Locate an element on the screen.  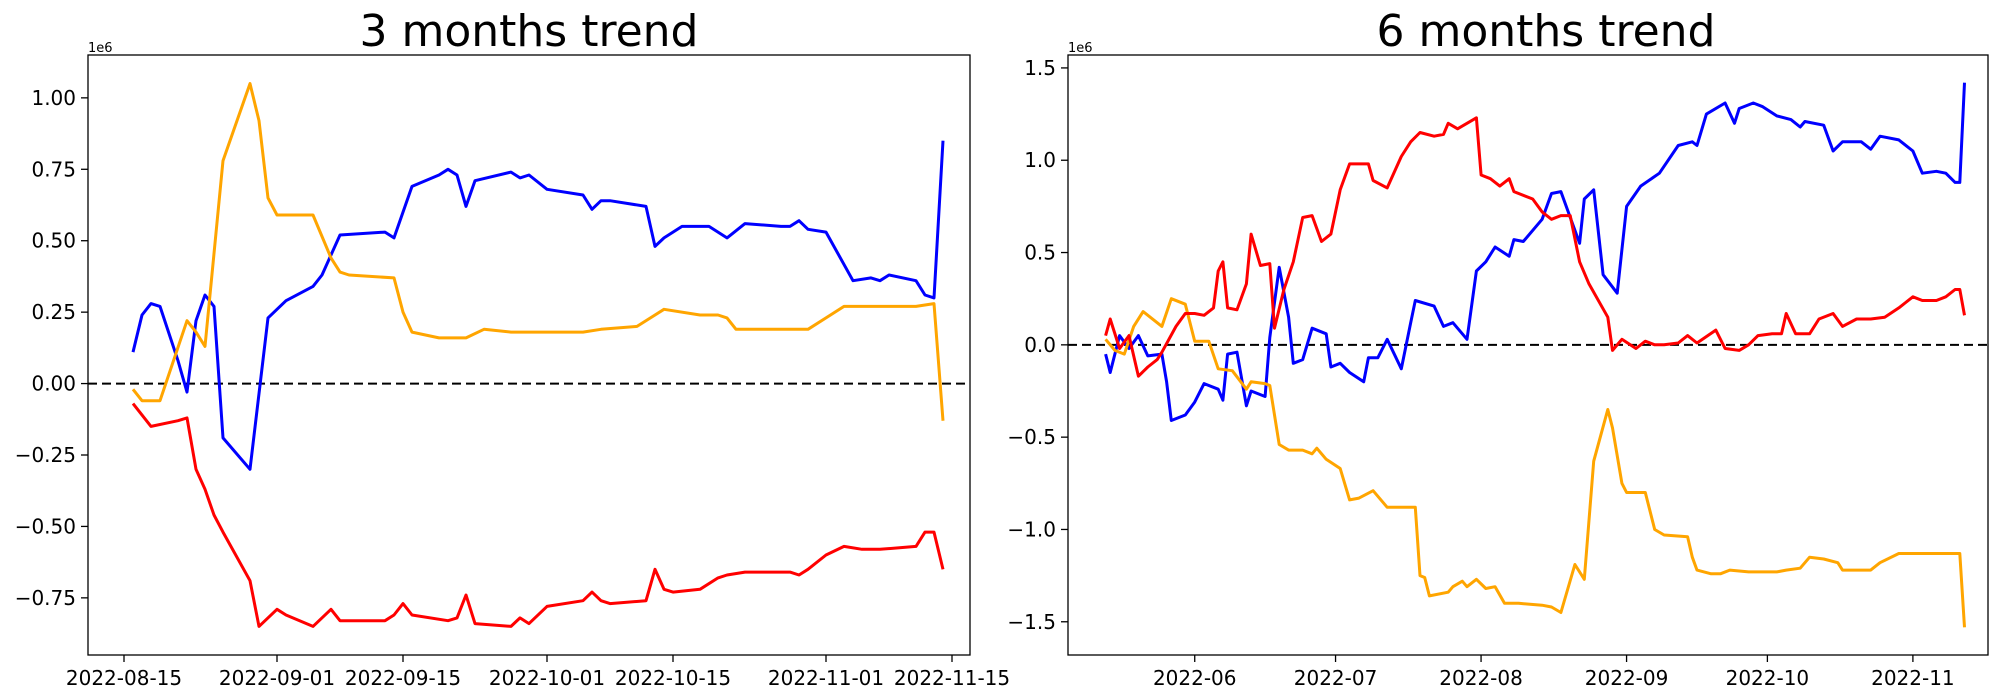
y-tick-label: 1.5 is located at coordinates (1040, 68).